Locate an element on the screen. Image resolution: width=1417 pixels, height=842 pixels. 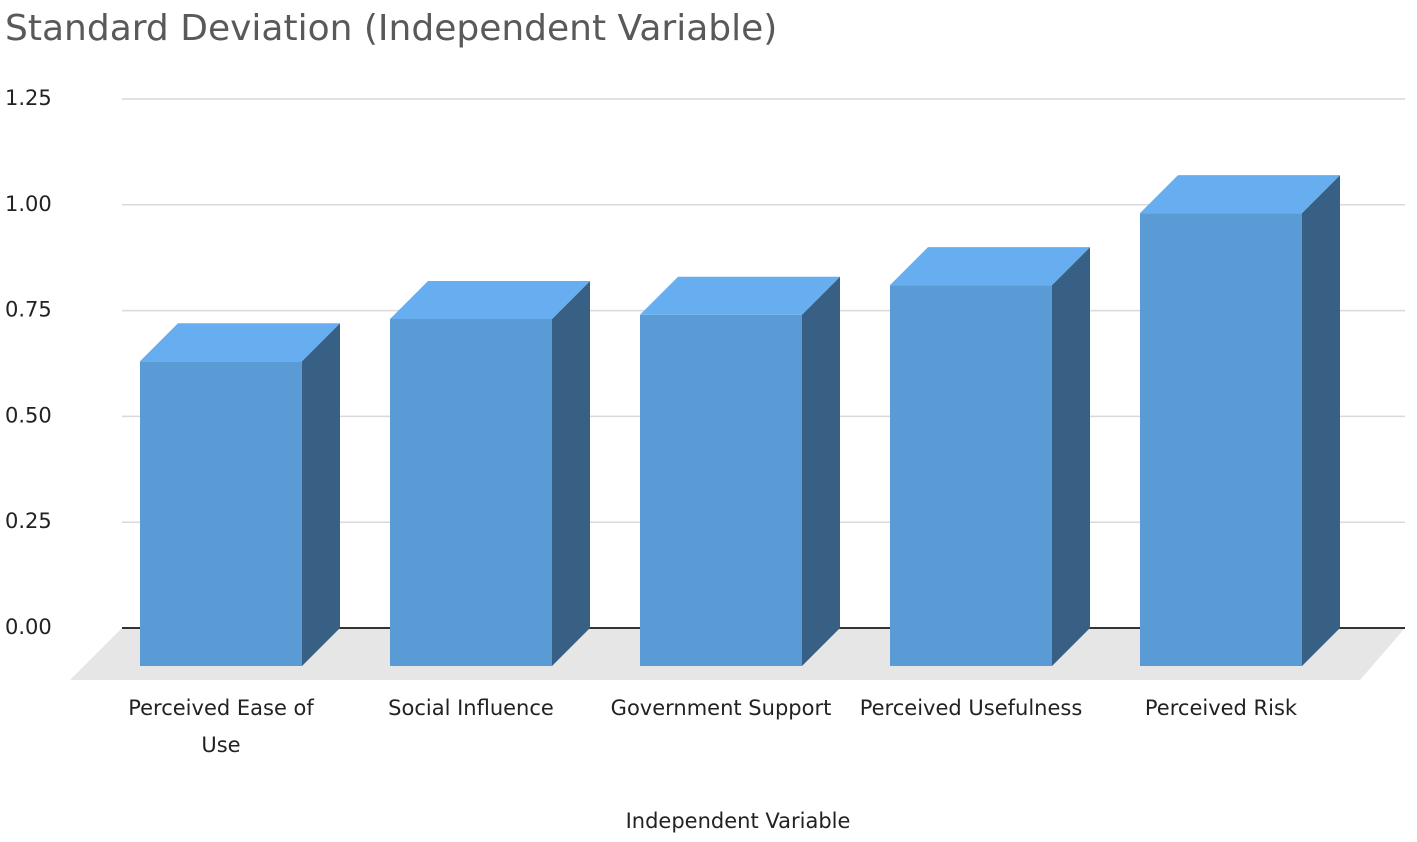
y-tick-label: 0.00 is located at coordinates (28, 627).